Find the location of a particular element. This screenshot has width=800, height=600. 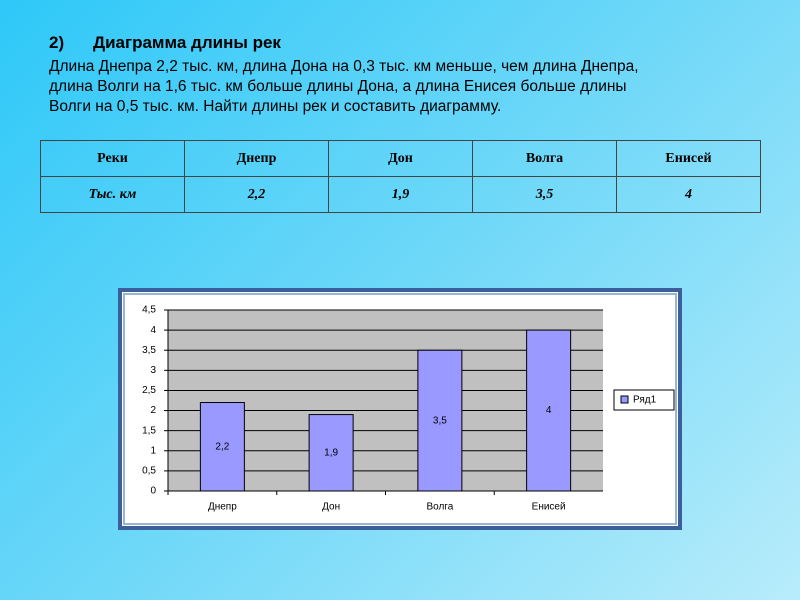

value-label: 3,5 is located at coordinates (440, 420).